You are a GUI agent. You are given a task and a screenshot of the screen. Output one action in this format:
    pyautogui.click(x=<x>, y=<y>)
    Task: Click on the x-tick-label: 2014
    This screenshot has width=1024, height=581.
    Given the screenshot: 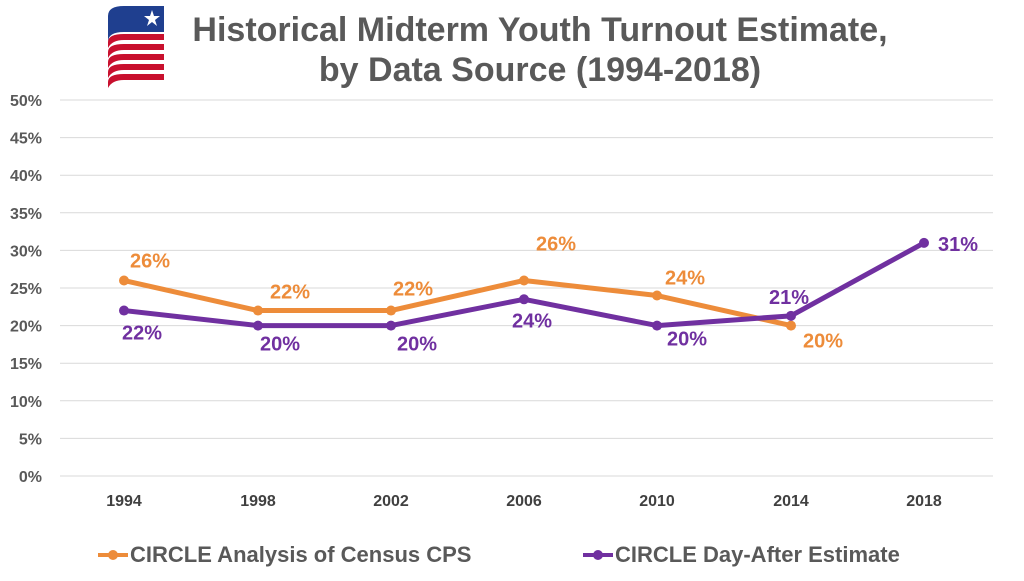 What is the action you would take?
    pyautogui.click(x=791, y=501)
    